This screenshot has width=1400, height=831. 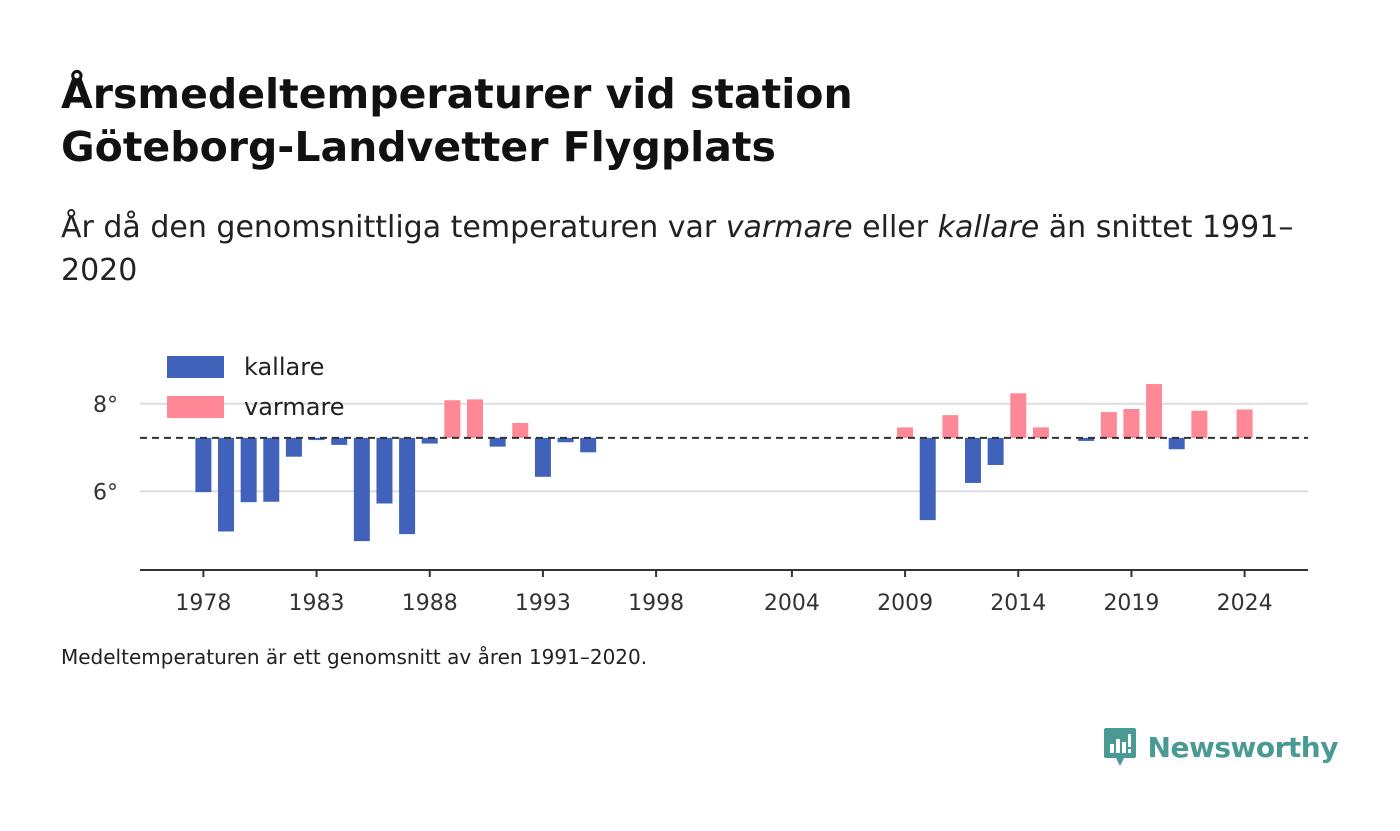 What do you see at coordinates (294, 407) in the screenshot?
I see `legend-label-warm: varmare` at bounding box center [294, 407].